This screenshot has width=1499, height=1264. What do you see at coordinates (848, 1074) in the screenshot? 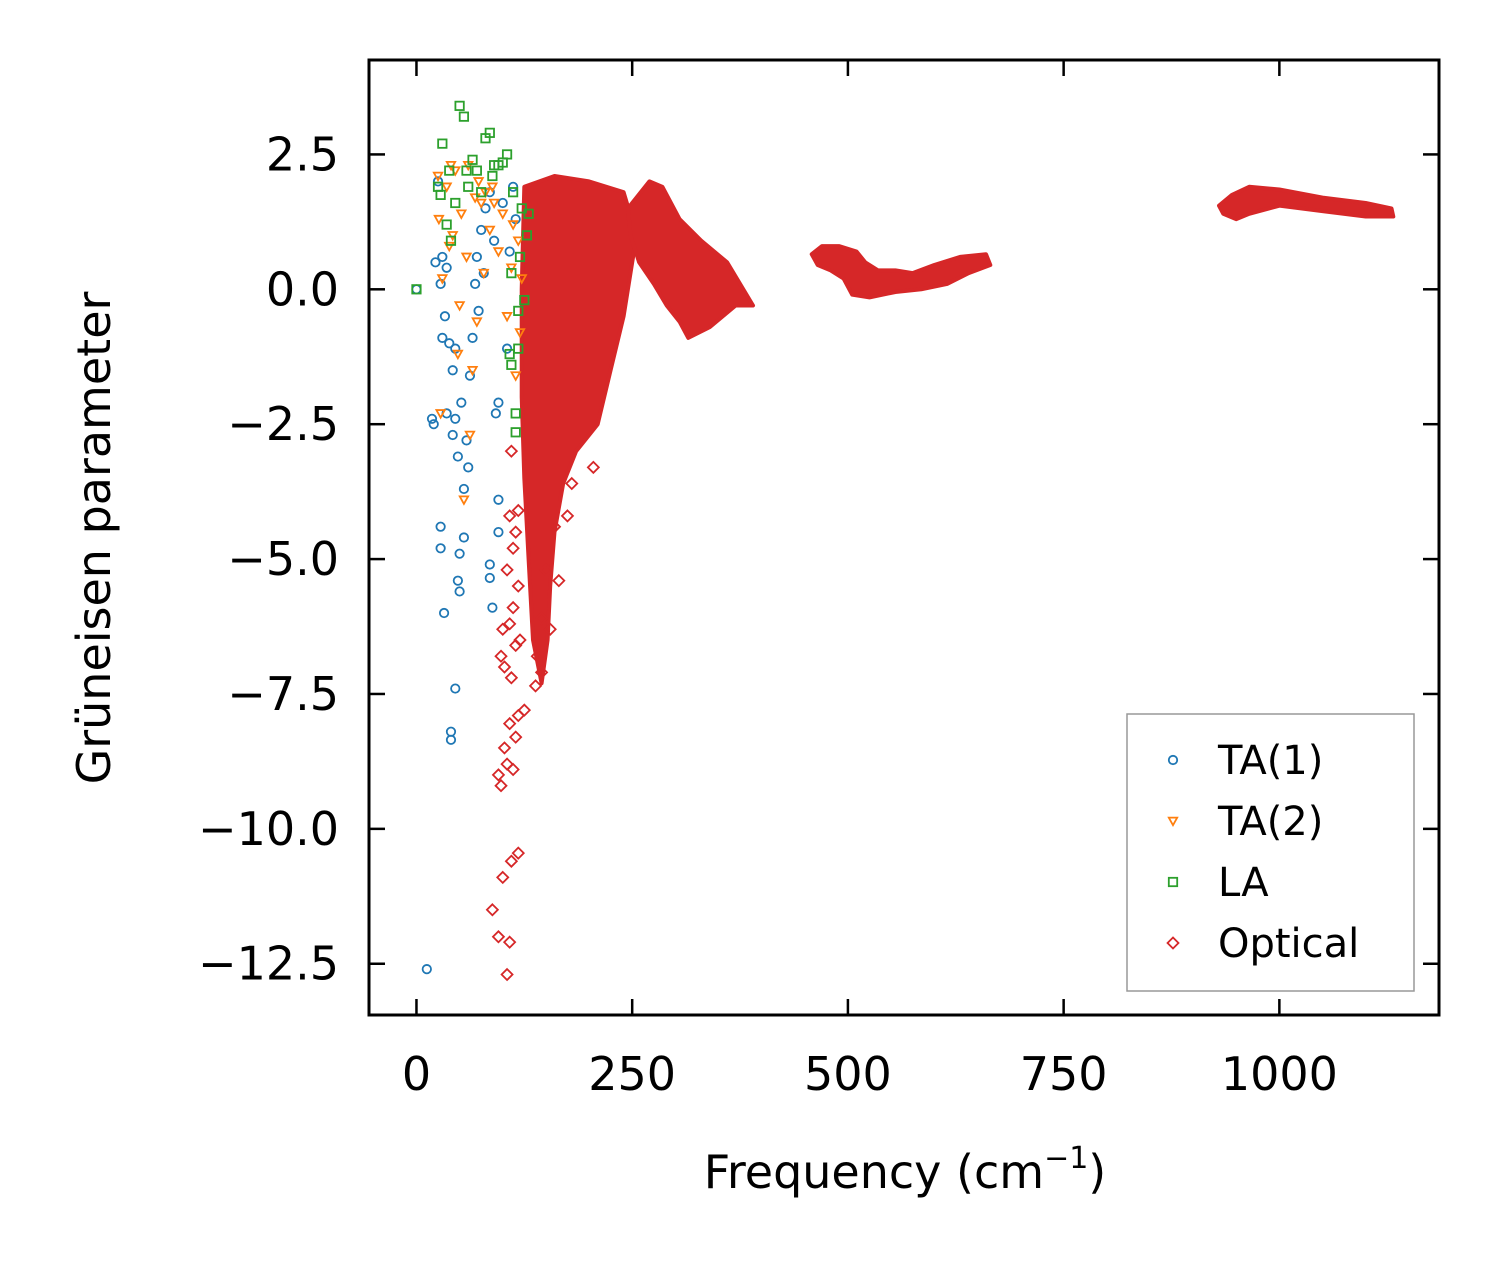
I see `x-tick-label-2: 500` at bounding box center [848, 1074].